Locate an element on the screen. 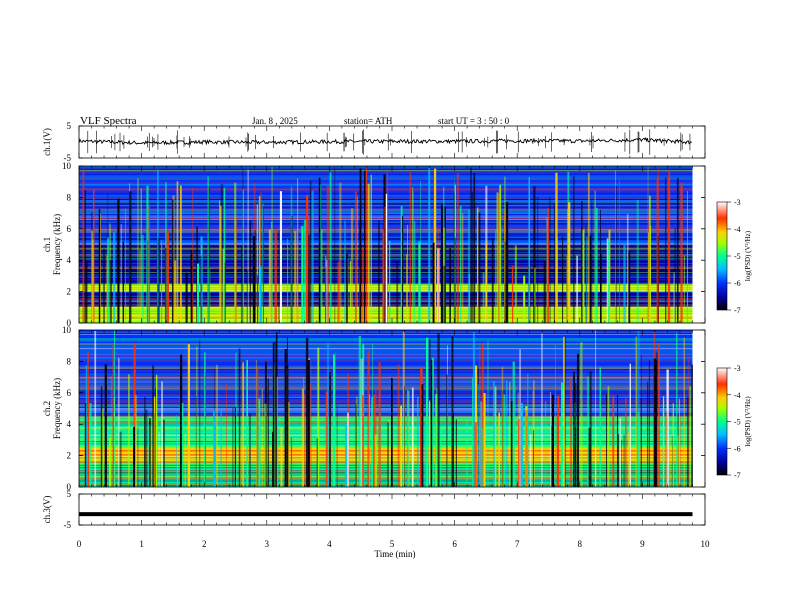  colorbar-ch2: -3 -4 -5 -6 -7 log(PSD) (V²/Hz) is located at coordinates (734, 422).